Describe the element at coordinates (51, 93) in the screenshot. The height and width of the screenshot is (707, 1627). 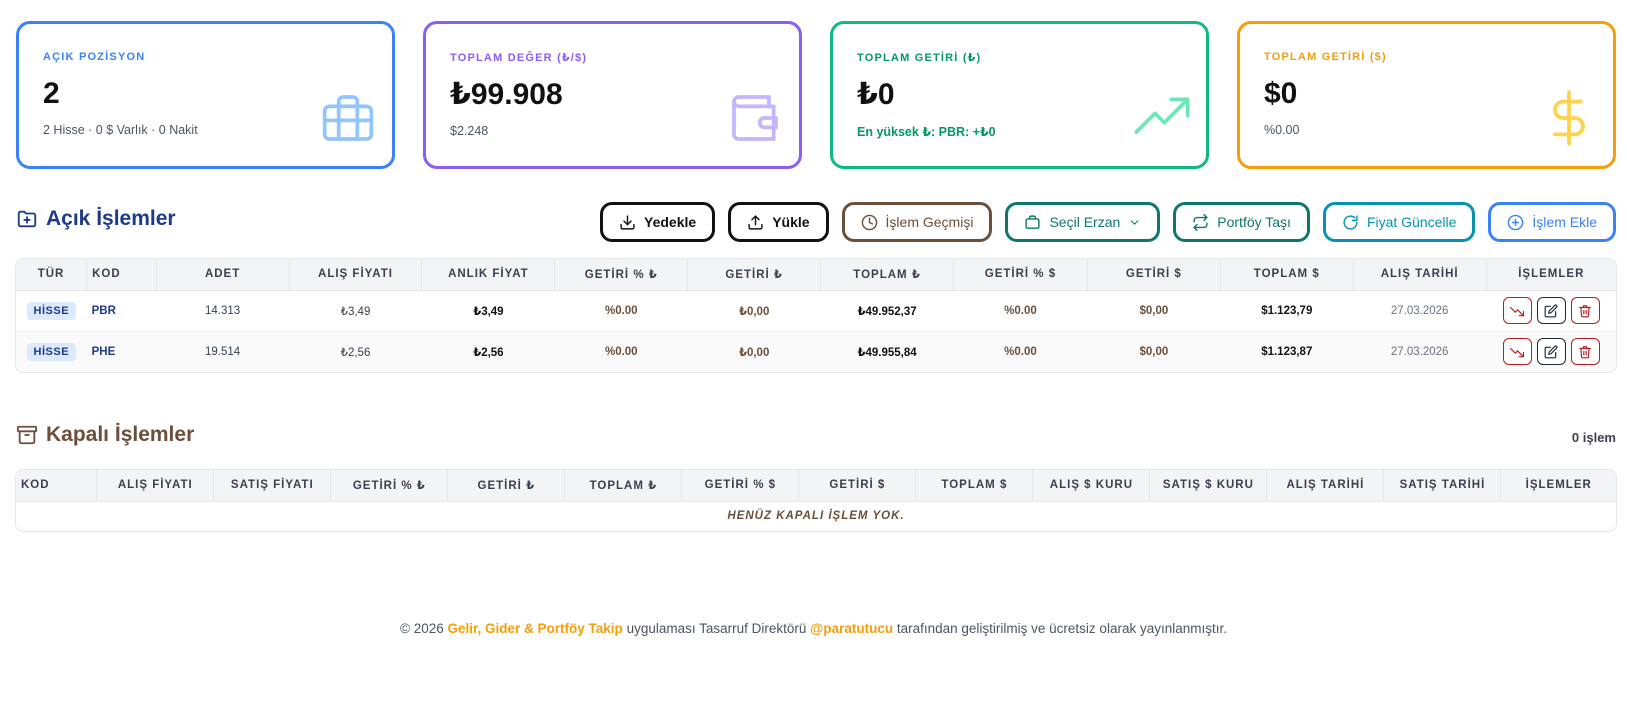
I see `card-value: 2` at that location.